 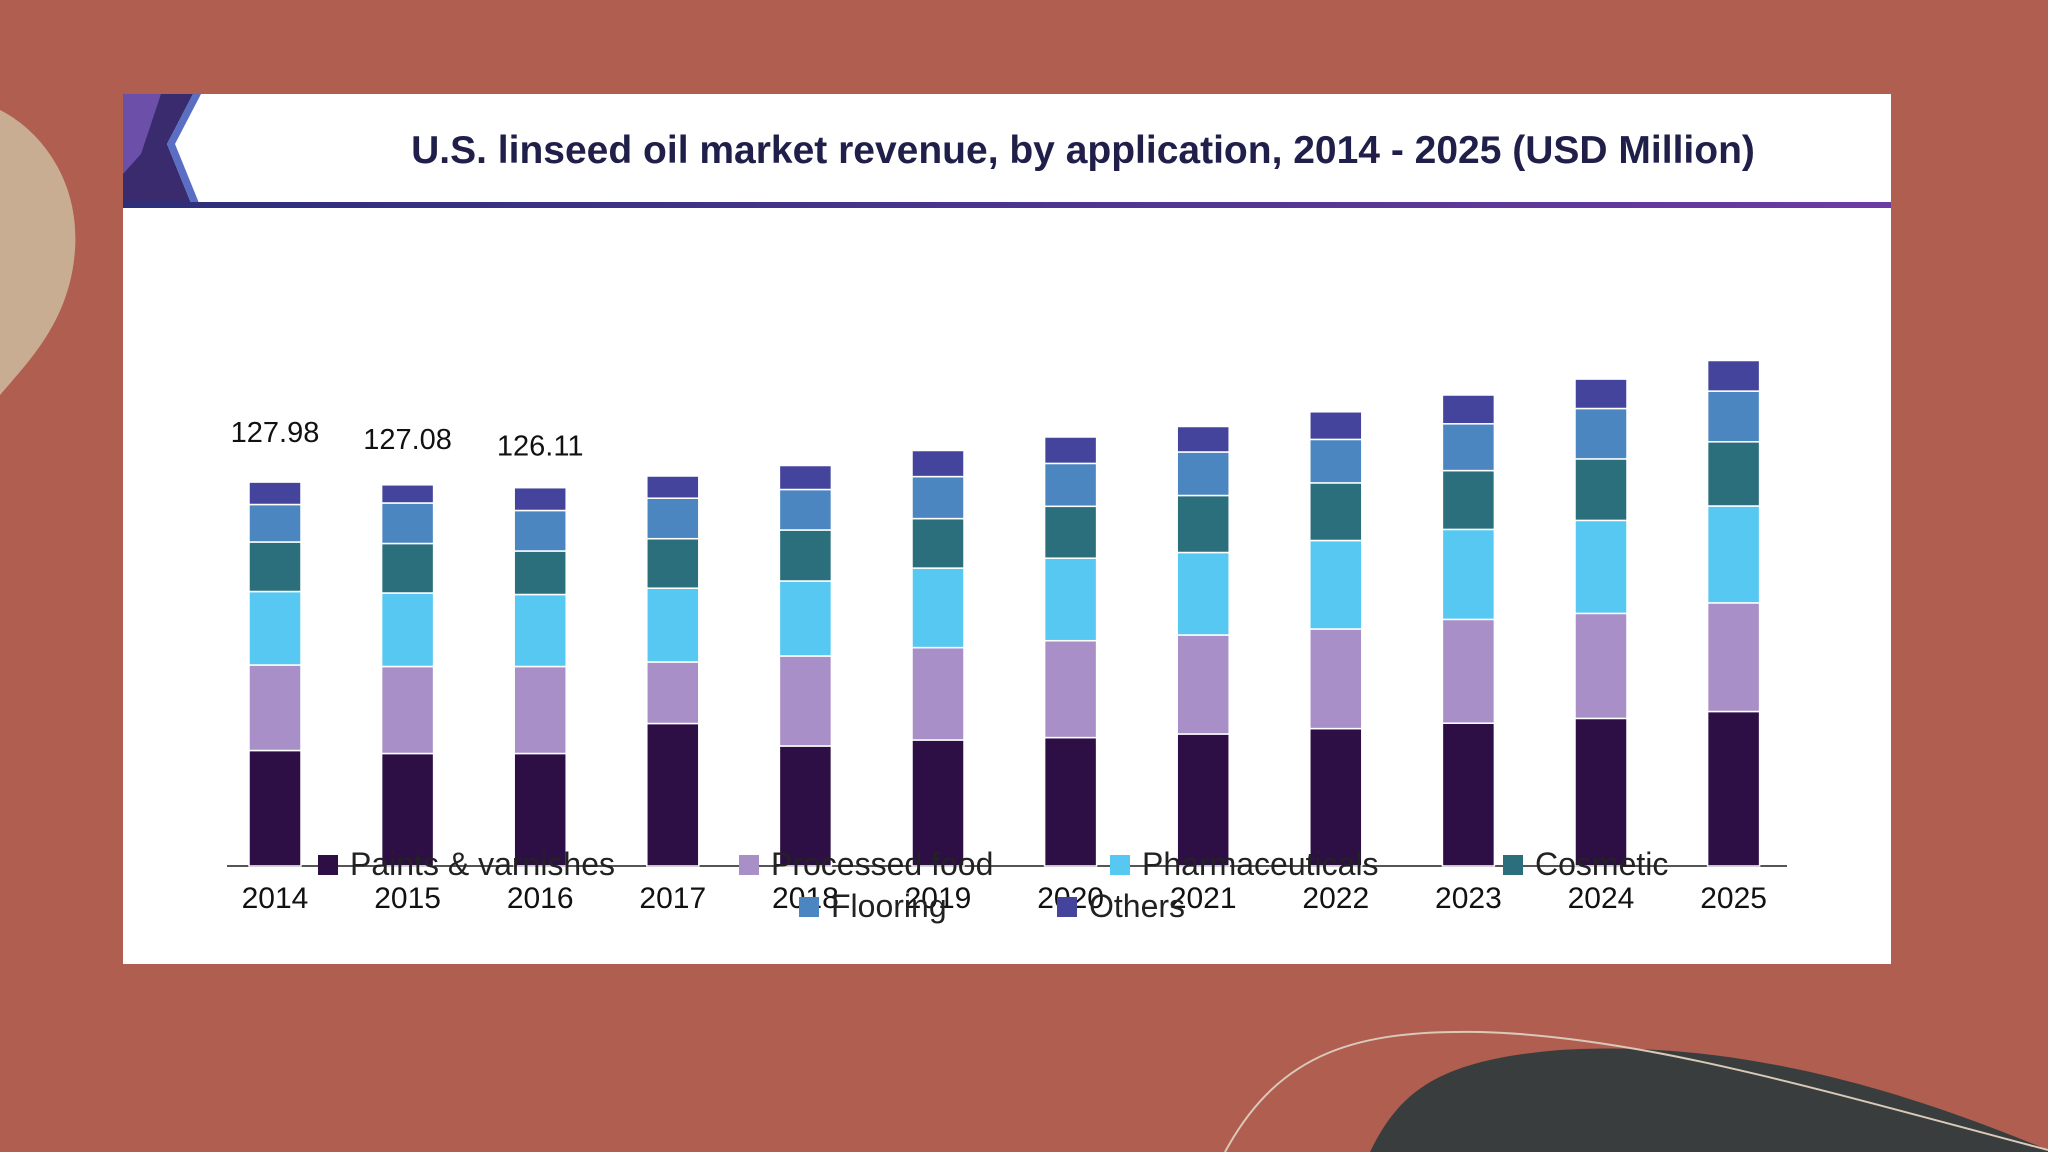 I want to click on bar-segment-2014-flooring, so click(x=275, y=523).